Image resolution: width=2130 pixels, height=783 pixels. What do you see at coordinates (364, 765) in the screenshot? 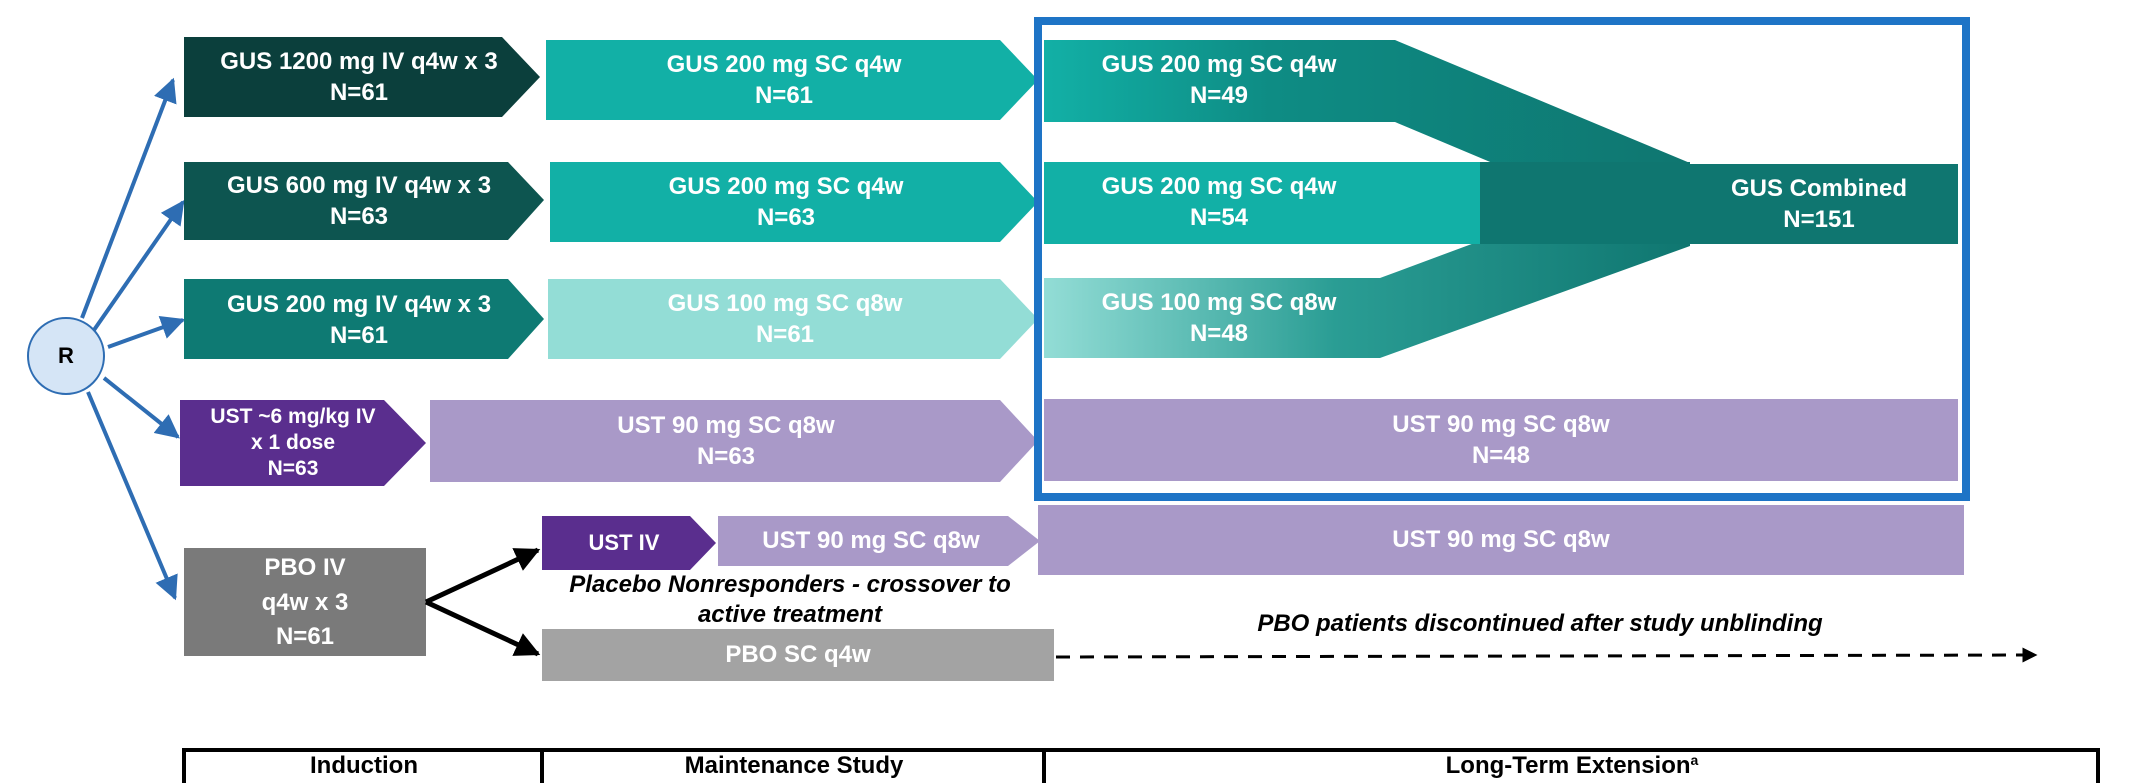
I see `phase-induction: Induction` at bounding box center [364, 765].